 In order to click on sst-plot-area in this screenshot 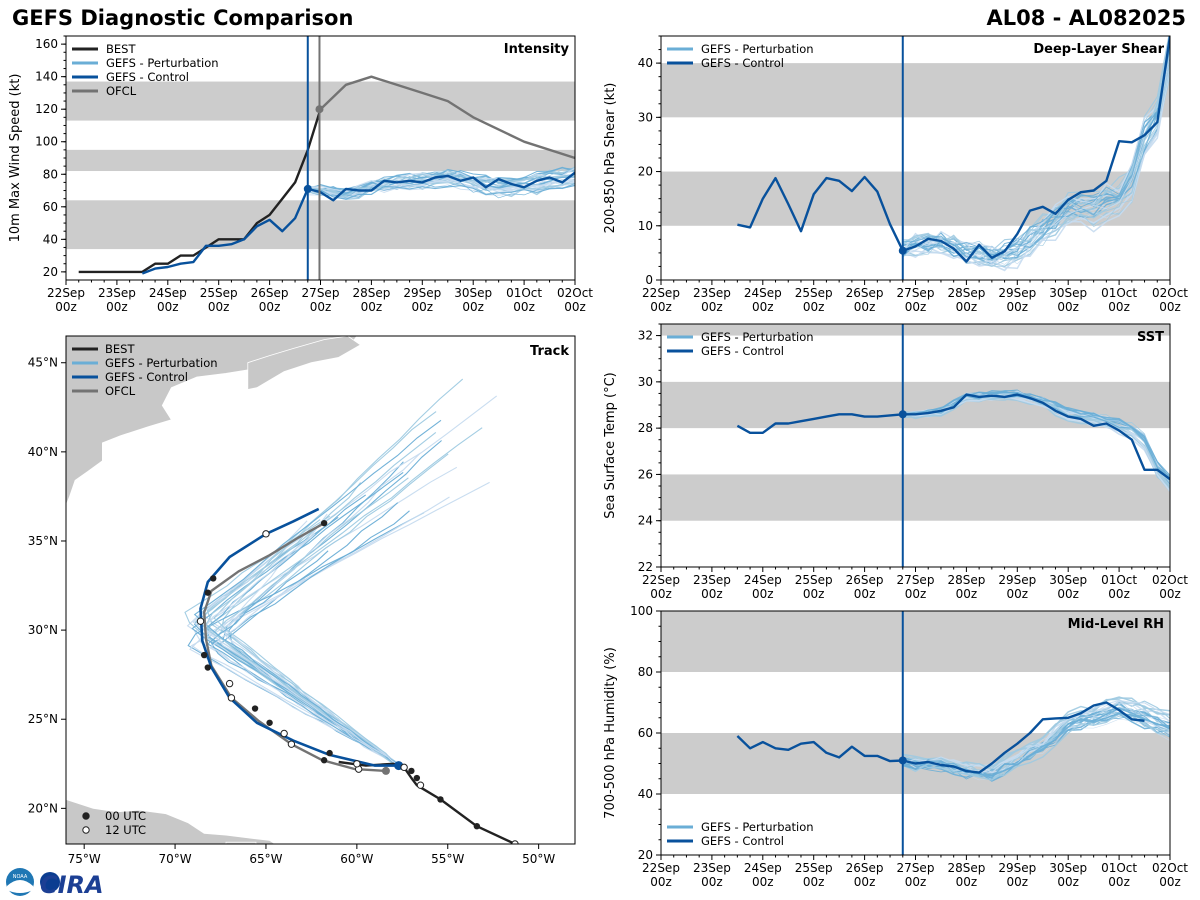, I will do `click(915, 422)`.